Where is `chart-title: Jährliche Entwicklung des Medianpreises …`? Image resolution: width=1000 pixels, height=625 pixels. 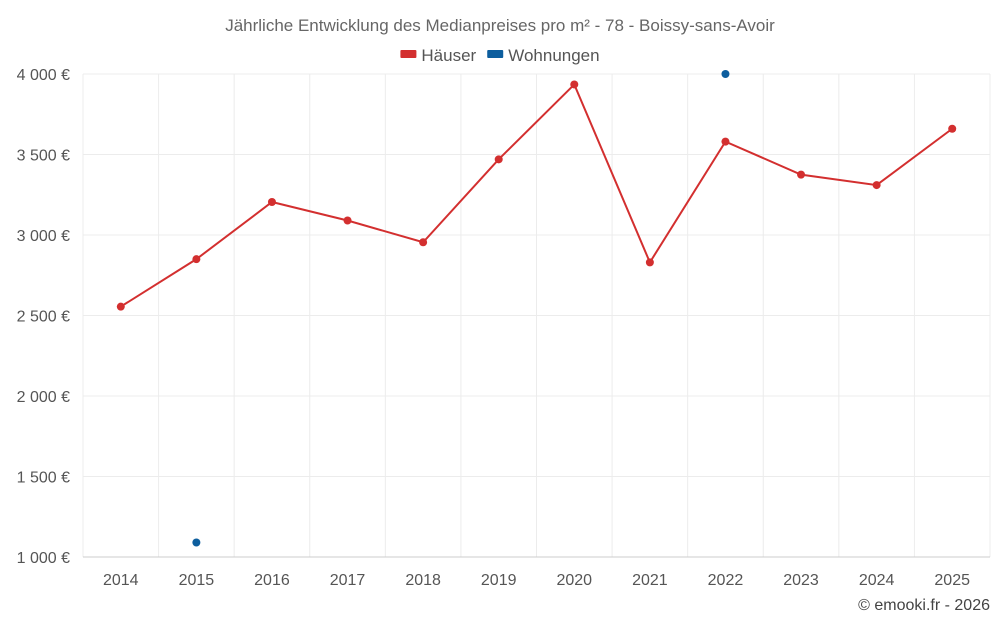
chart-title: Jährliche Entwicklung des Medianpreises … is located at coordinates (500, 25).